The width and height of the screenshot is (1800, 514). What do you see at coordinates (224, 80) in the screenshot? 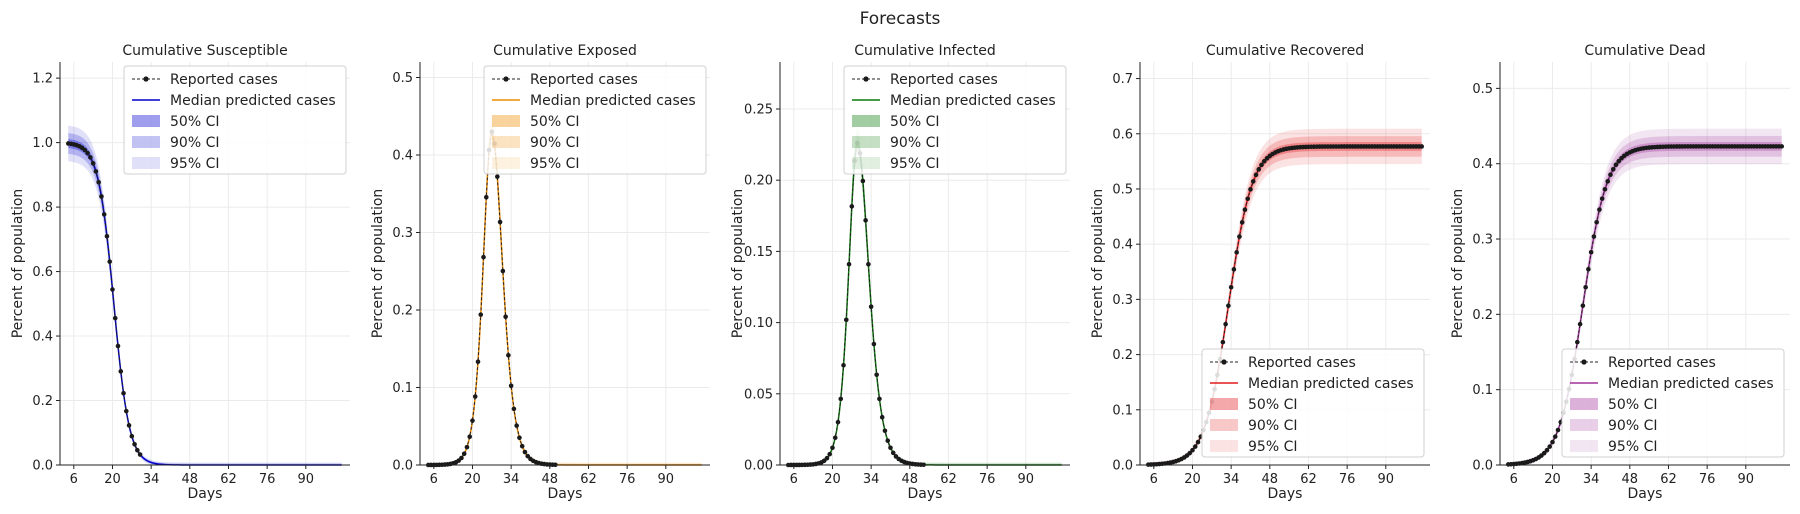
I see `legend-label: Reported cases` at bounding box center [224, 80].